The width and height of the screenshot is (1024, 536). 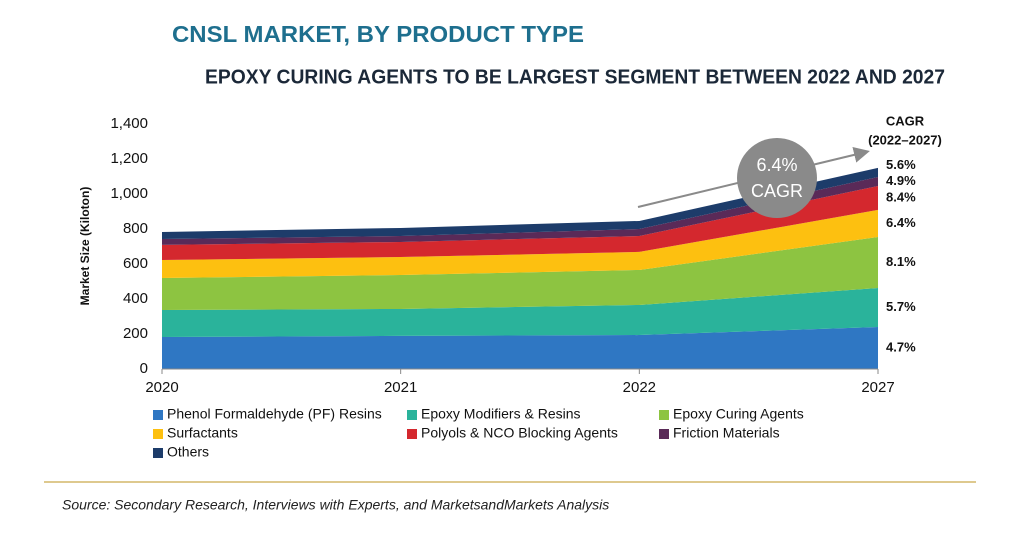 What do you see at coordinates (135, 228) in the screenshot?
I see `y-tick-label: 800` at bounding box center [135, 228].